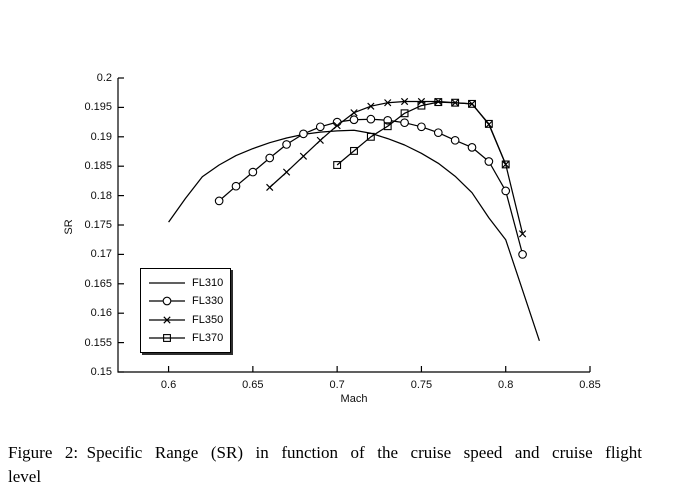 This screenshot has width=694, height=501. I want to click on legend-line-sample-square-marker, so click(167, 337).